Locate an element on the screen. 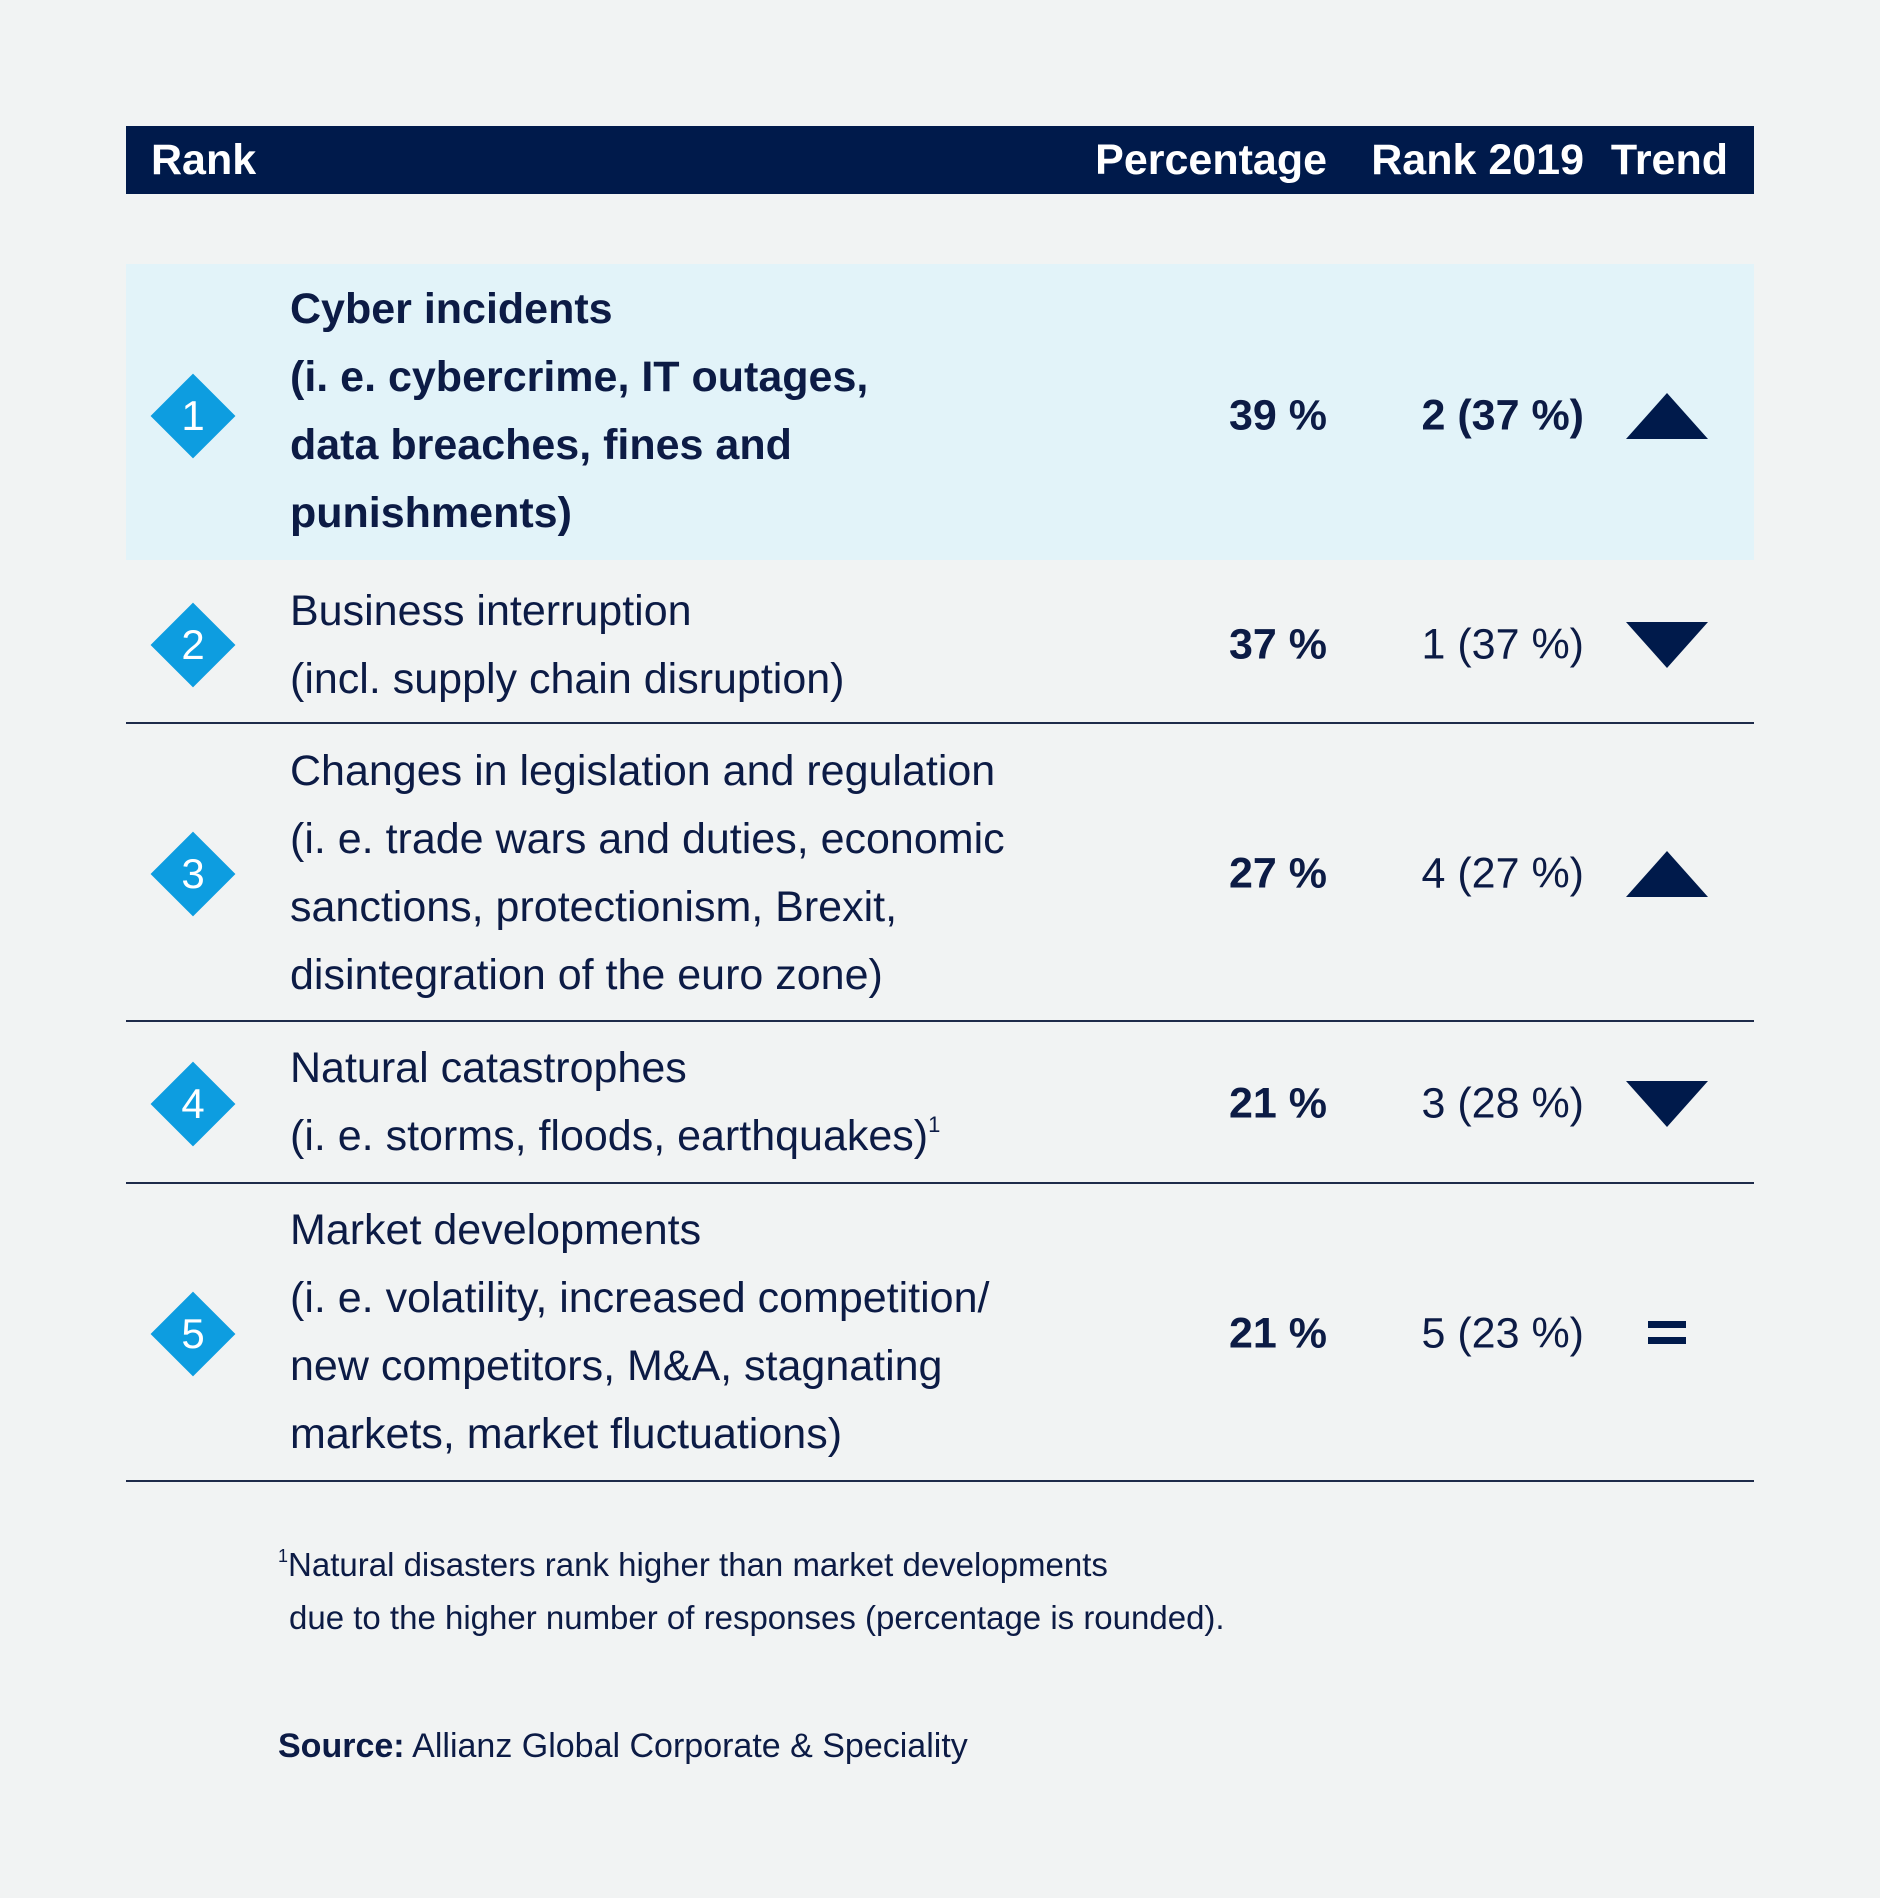 This screenshot has height=1898, width=1880. rank-number: 4 is located at coordinates (193, 1103).